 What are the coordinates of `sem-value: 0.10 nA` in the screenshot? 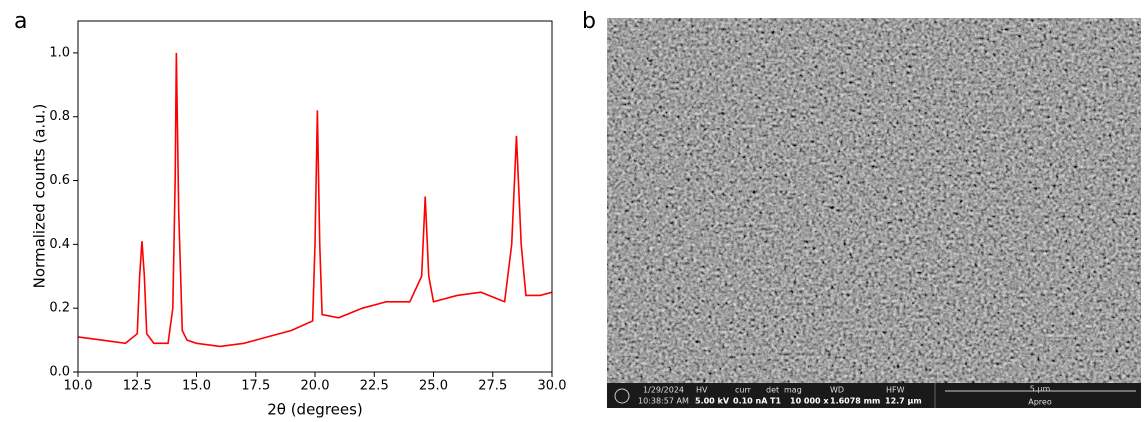 It's located at (750, 401).